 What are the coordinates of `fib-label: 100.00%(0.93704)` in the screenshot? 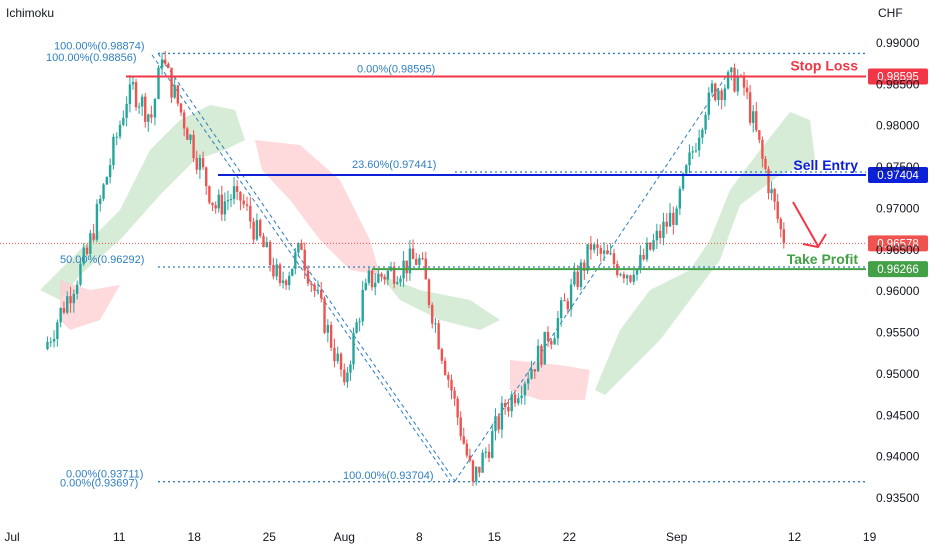 It's located at (388, 476).